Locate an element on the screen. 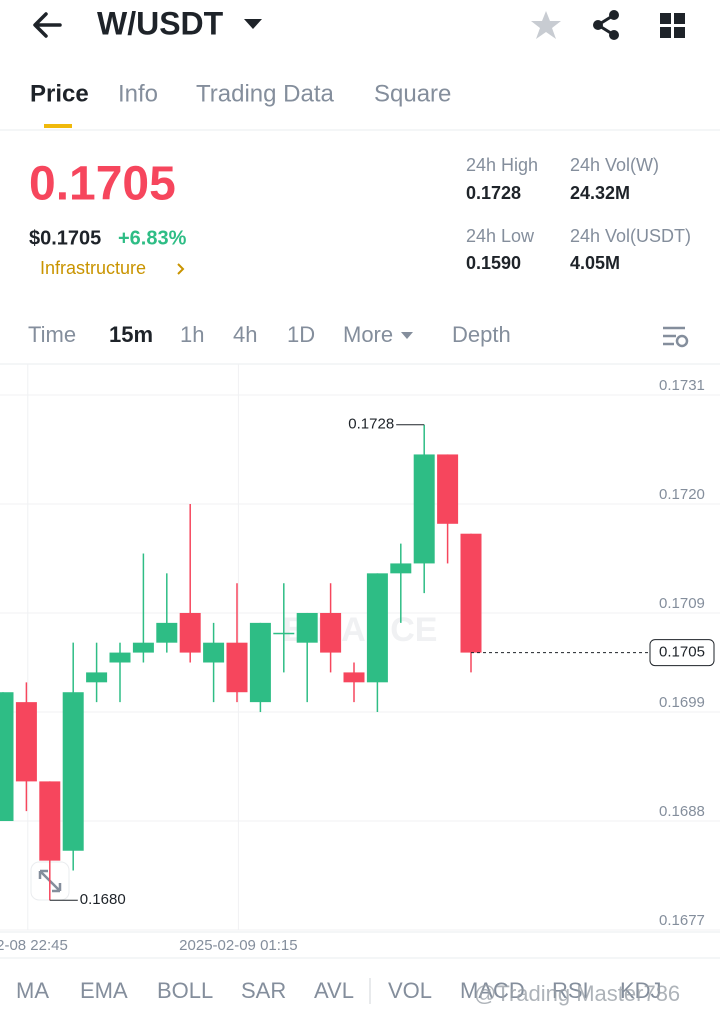 The height and width of the screenshot is (1018, 720). chart-settings-icon is located at coordinates (676, 337).